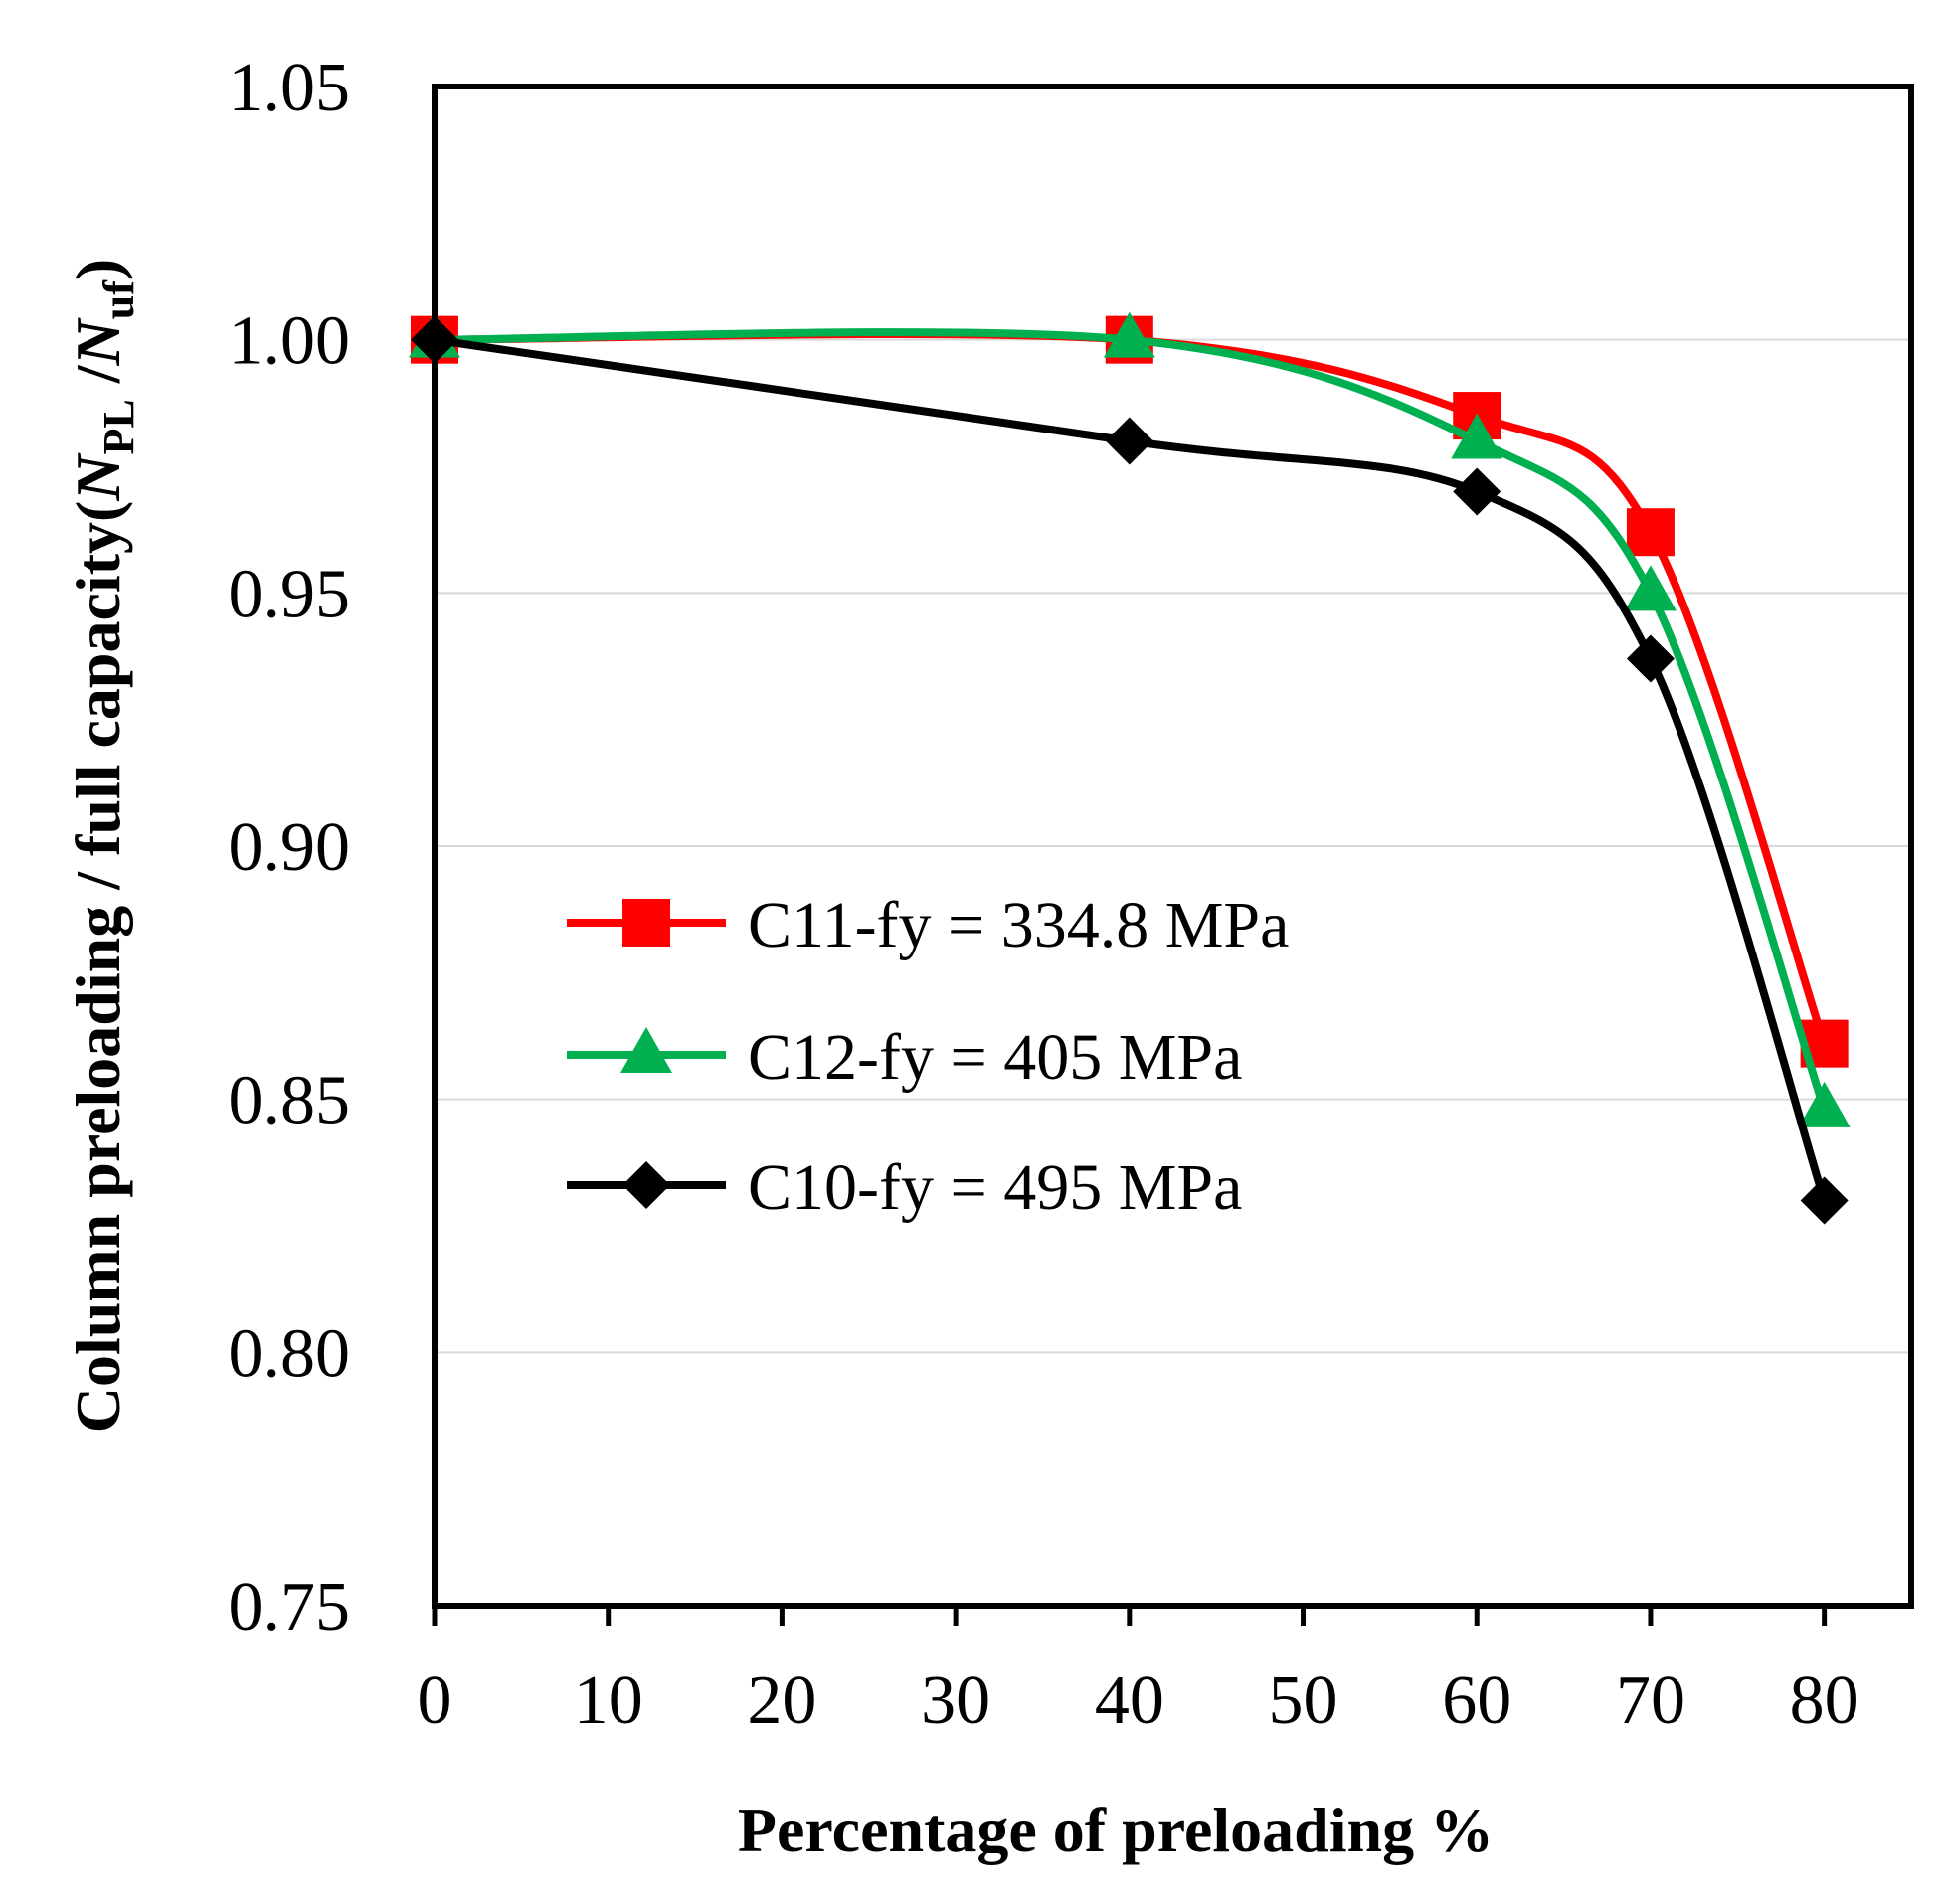 The height and width of the screenshot is (1904, 1942). Describe the element at coordinates (290, 1353) in the screenshot. I see `y-tick-label-1: 0.80` at that location.